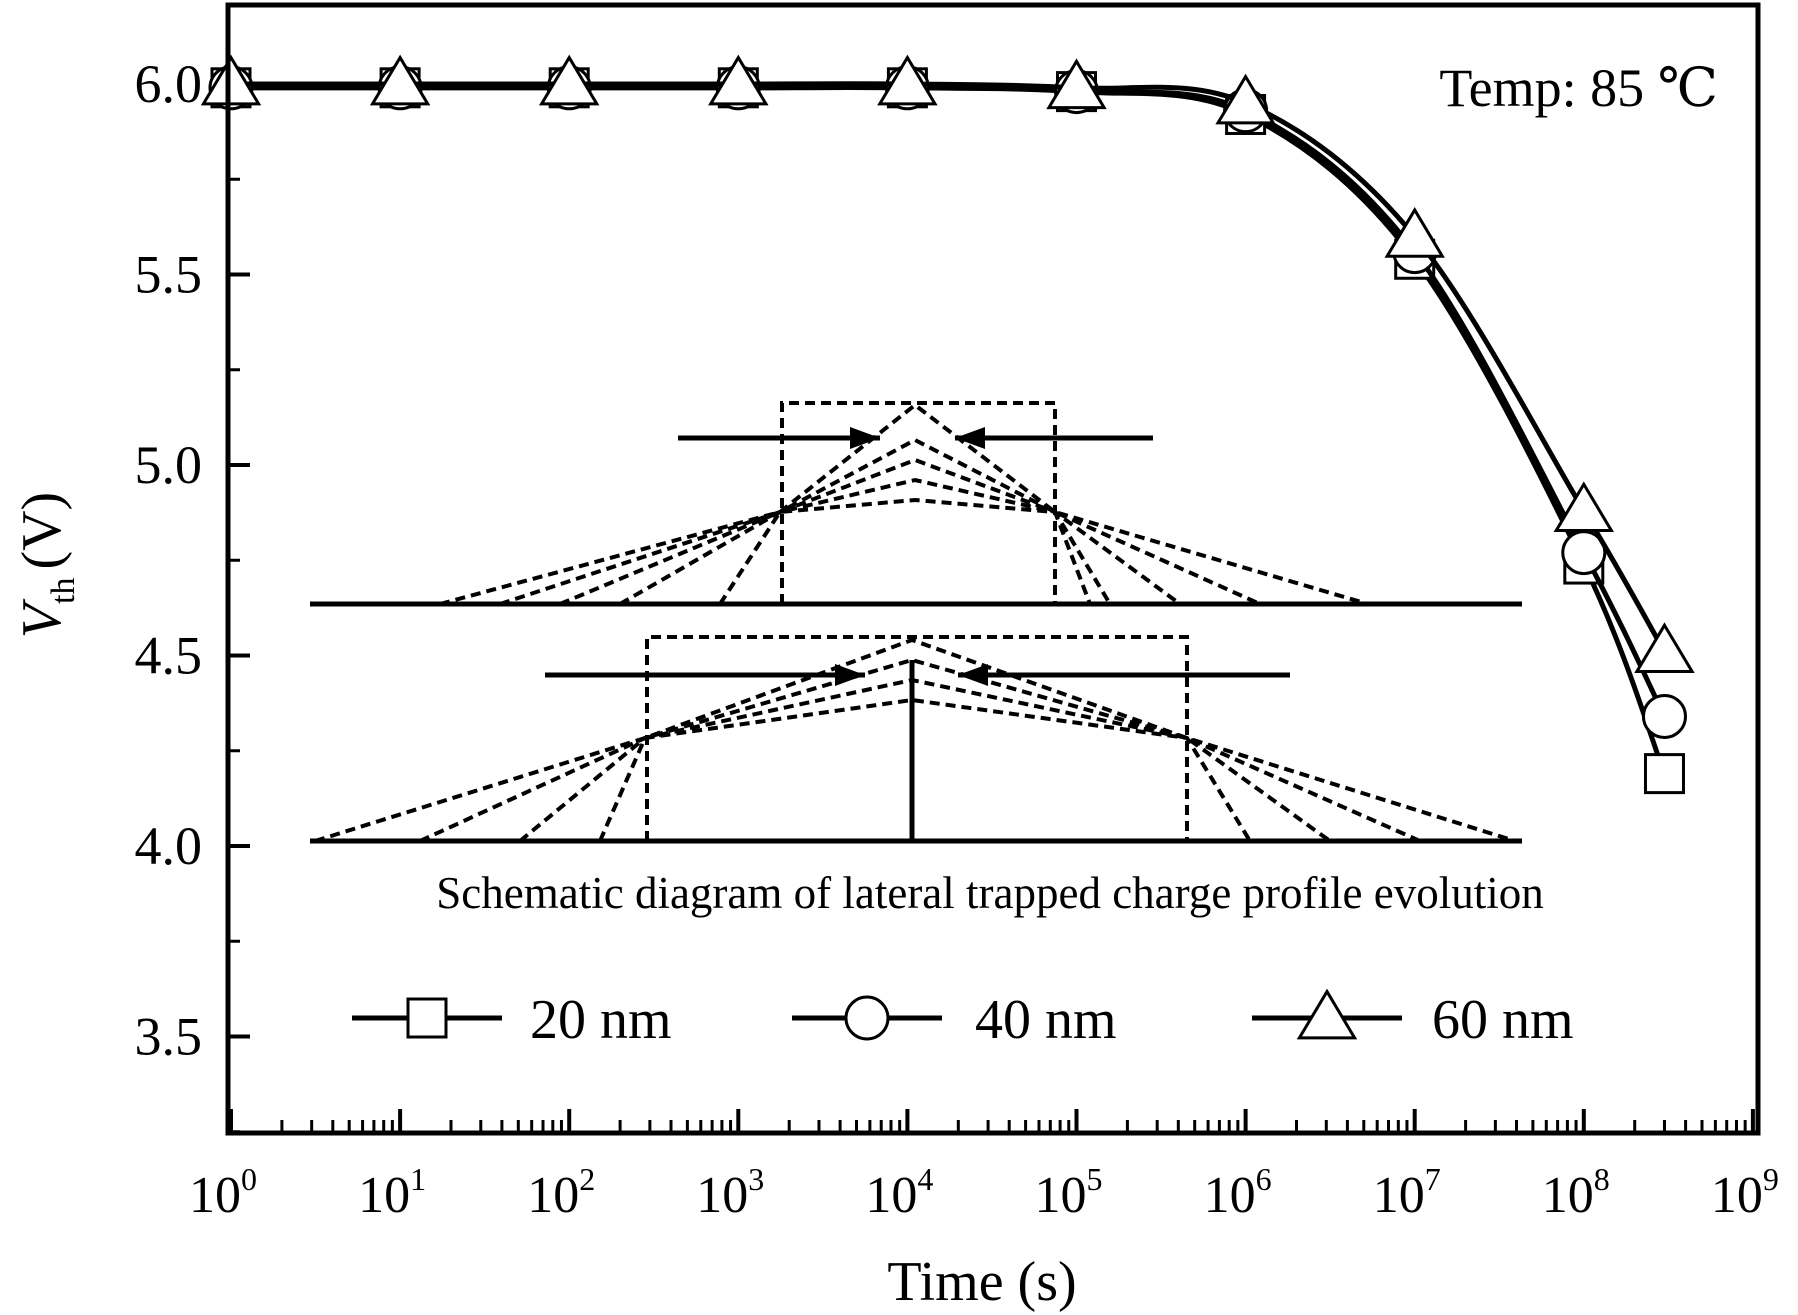 Image resolution: width=1798 pixels, height=1315 pixels. What do you see at coordinates (169, 1037) in the screenshot?
I see `y-tick-label: 3.5` at bounding box center [169, 1037].